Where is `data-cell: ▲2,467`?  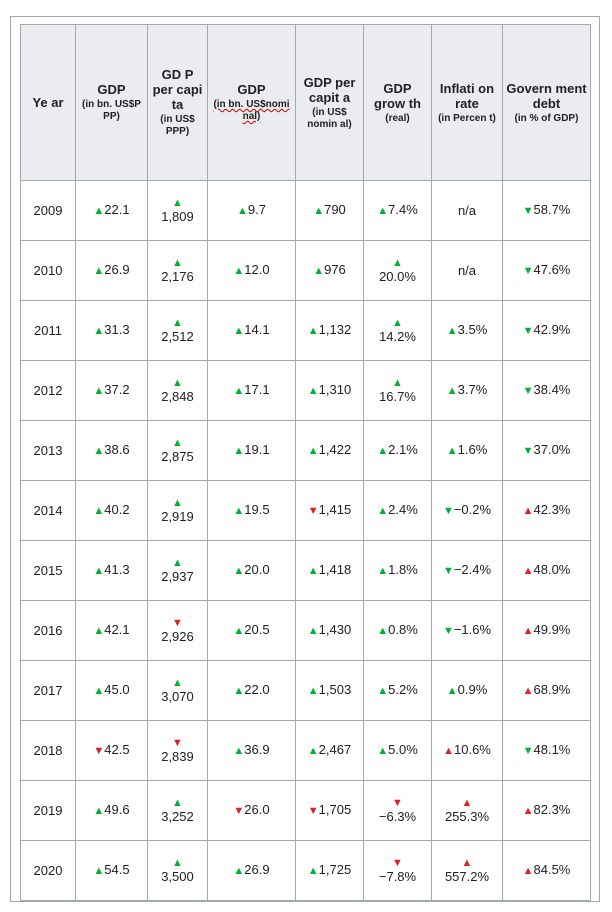
data-cell: ▲2,467 is located at coordinates (329, 750).